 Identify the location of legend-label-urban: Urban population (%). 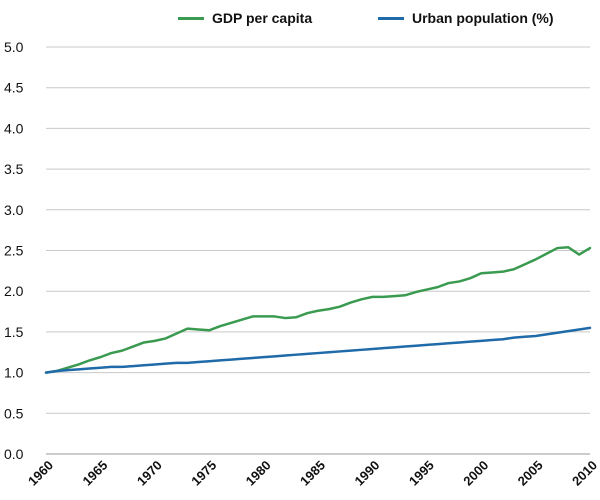
(483, 18).